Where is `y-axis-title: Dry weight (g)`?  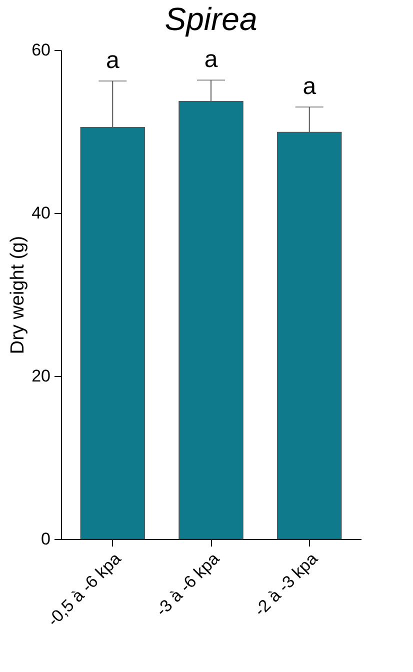 y-axis-title: Dry weight (g) is located at coordinates (18, 295).